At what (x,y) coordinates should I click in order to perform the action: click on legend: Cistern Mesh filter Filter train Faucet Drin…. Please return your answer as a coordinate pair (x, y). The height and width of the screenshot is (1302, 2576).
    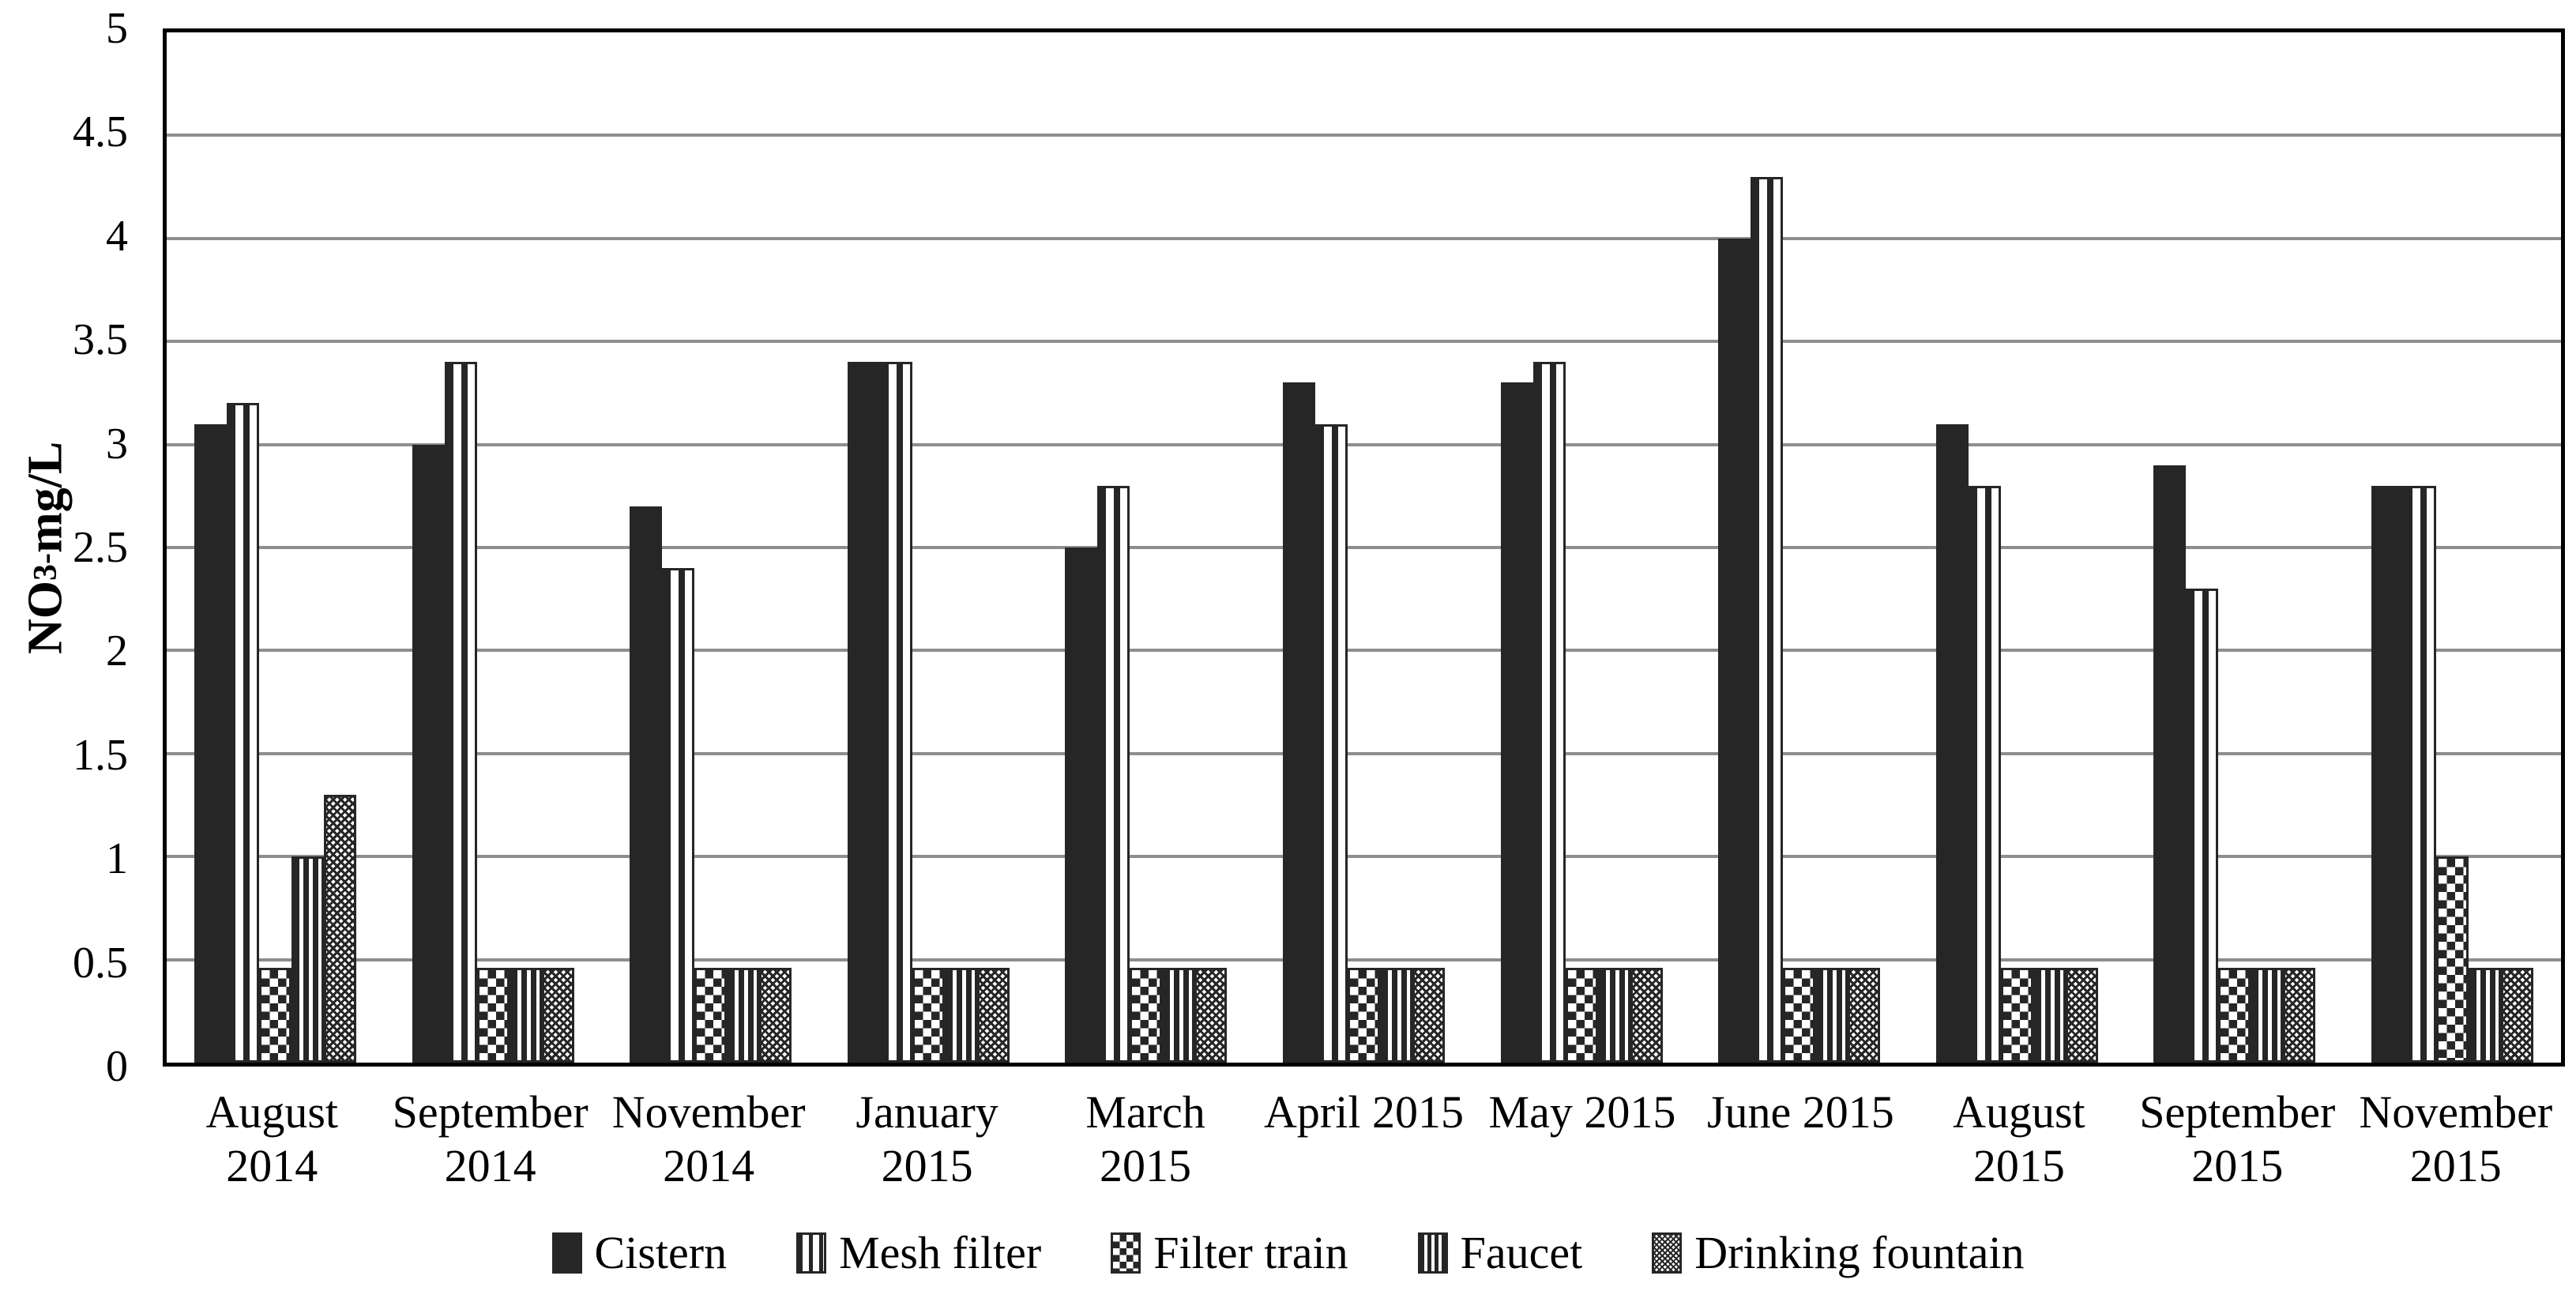
    Looking at the image, I should click on (1288, 1252).